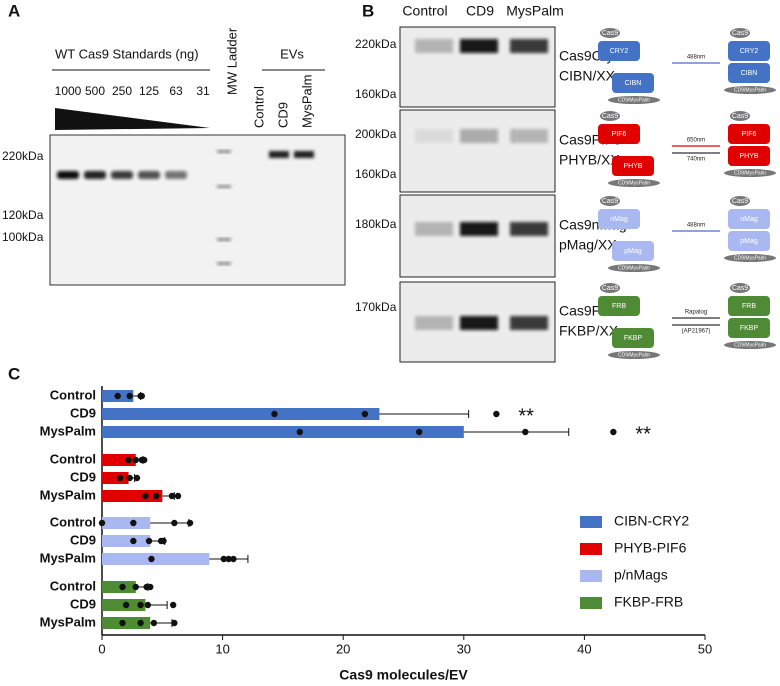  I want to click on gradient-wedge, so click(132, 119).